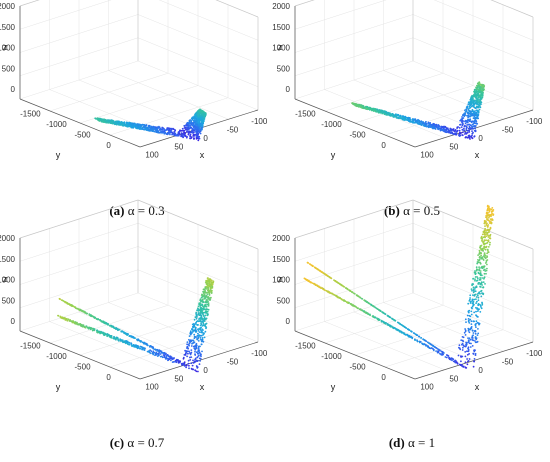  Describe the element at coordinates (9, 300) in the screenshot. I see `z-tick-label: 500` at that location.